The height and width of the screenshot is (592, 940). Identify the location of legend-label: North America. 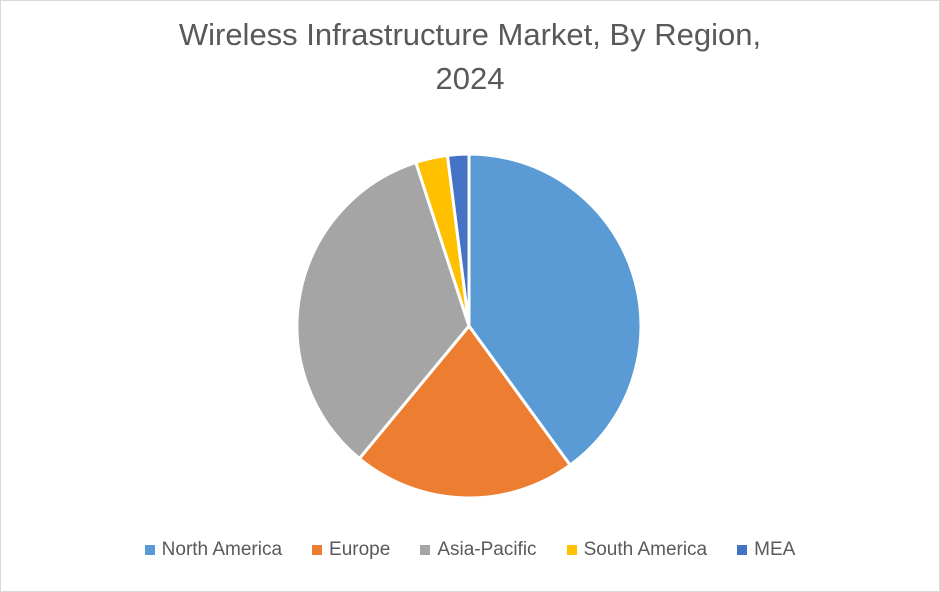
(222, 549).